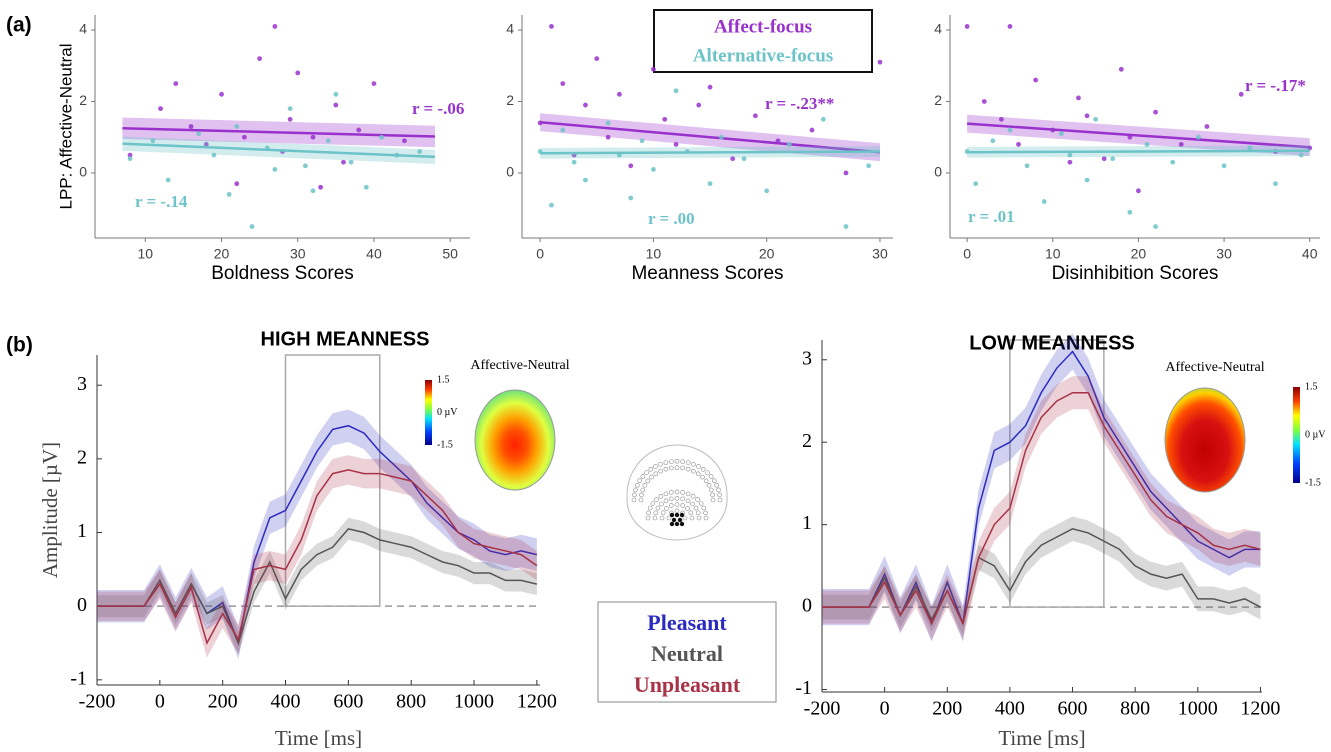  I want to click on x-tick-label: 10, so click(654, 254).